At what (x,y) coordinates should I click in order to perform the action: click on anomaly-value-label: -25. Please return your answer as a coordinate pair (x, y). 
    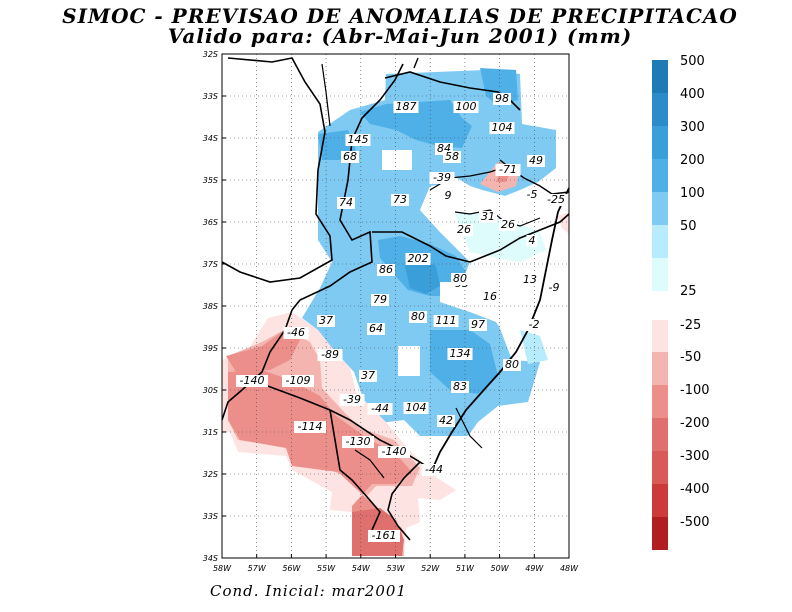
    Looking at the image, I should click on (556, 199).